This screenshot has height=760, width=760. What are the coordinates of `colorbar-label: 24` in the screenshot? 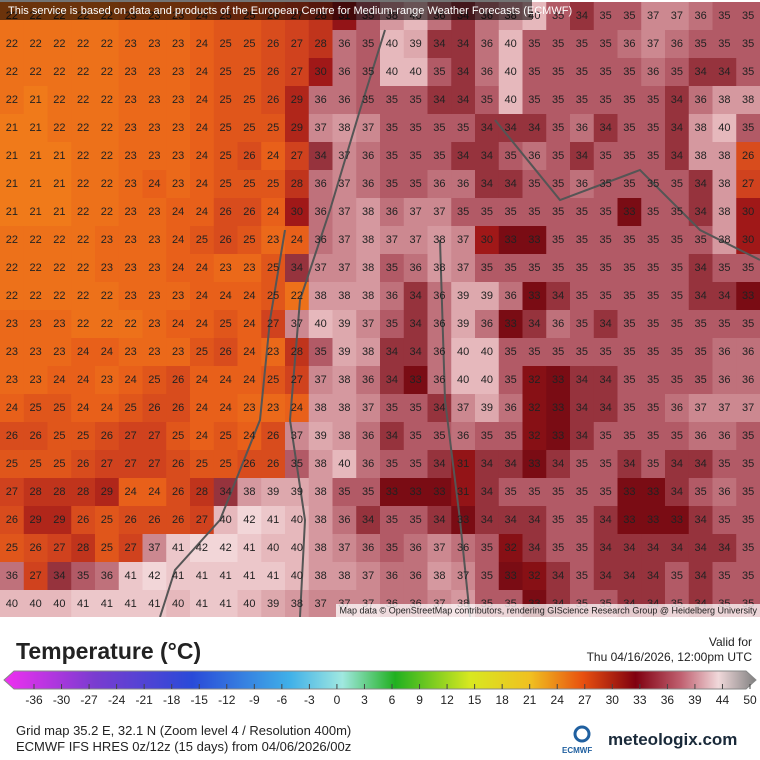 It's located at (558, 700).